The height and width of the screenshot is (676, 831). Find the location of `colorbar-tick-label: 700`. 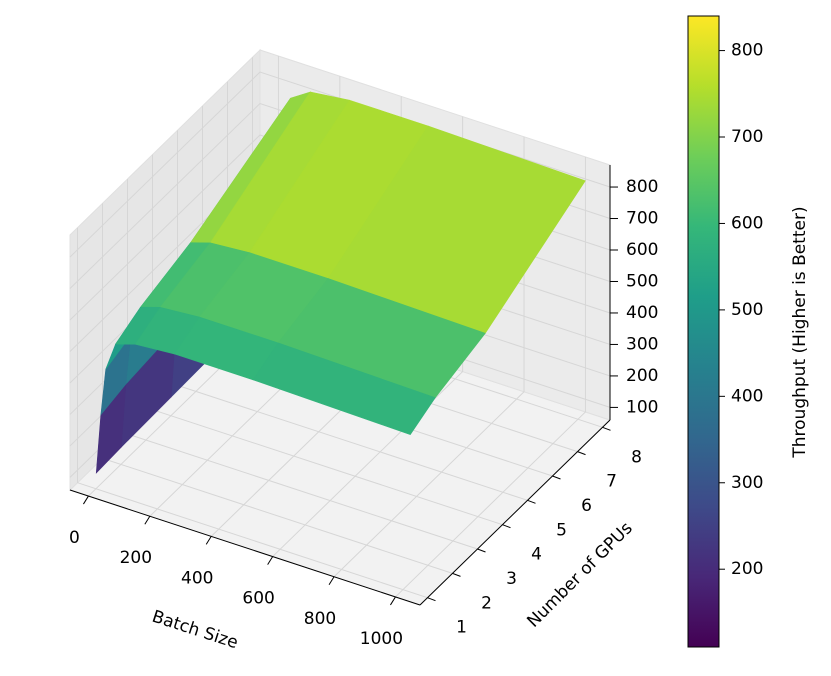

colorbar-tick-label: 700 is located at coordinates (747, 137).